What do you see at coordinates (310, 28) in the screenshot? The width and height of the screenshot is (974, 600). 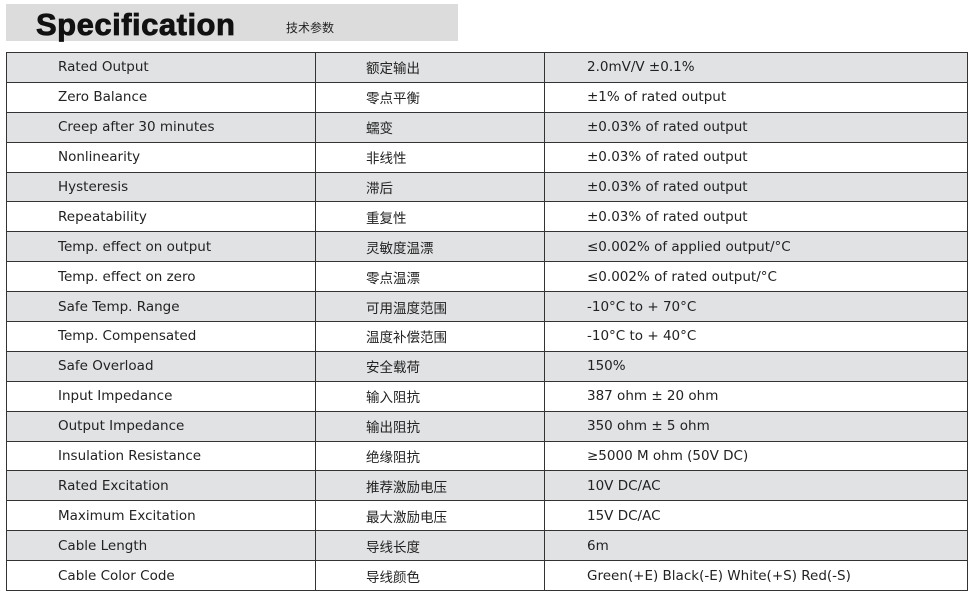 I see `page-subtitle: 技术参数` at bounding box center [310, 28].